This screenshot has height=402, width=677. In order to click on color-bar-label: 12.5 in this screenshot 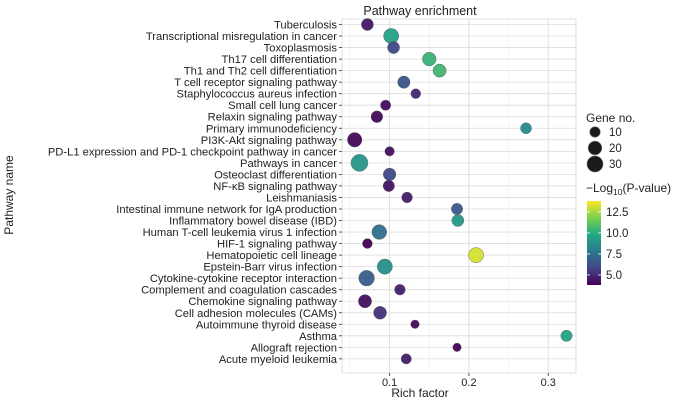, I will do `click(617, 213)`.